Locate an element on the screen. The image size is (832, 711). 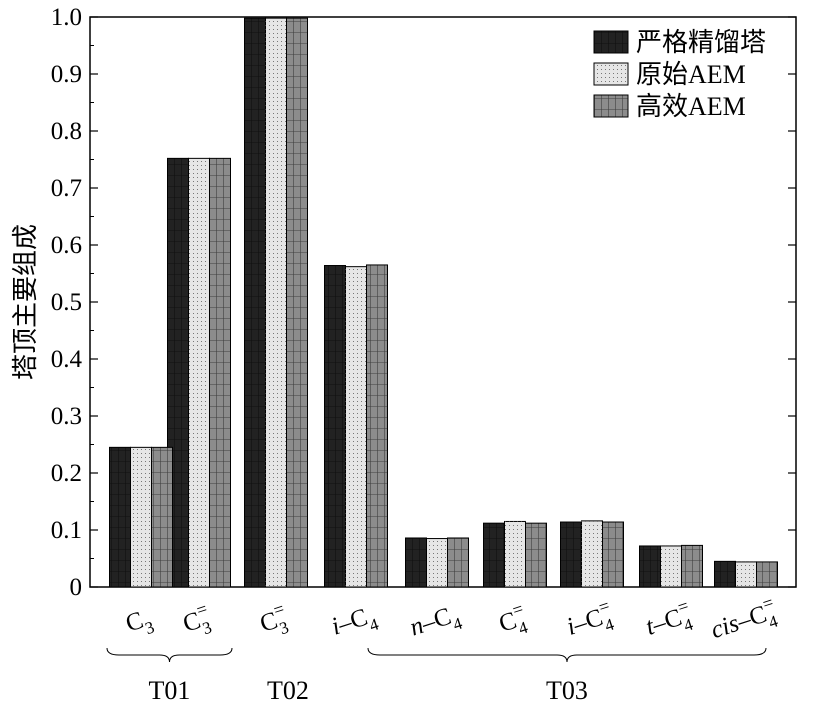
y-tick-label: 0.6 is located at coordinates (66, 245).